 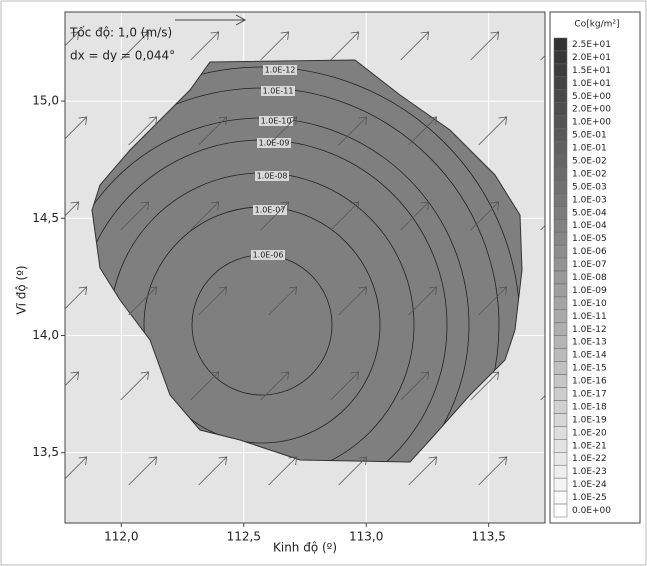 I want to click on colorbar-label: 5.0E-01, so click(x=589, y=136).